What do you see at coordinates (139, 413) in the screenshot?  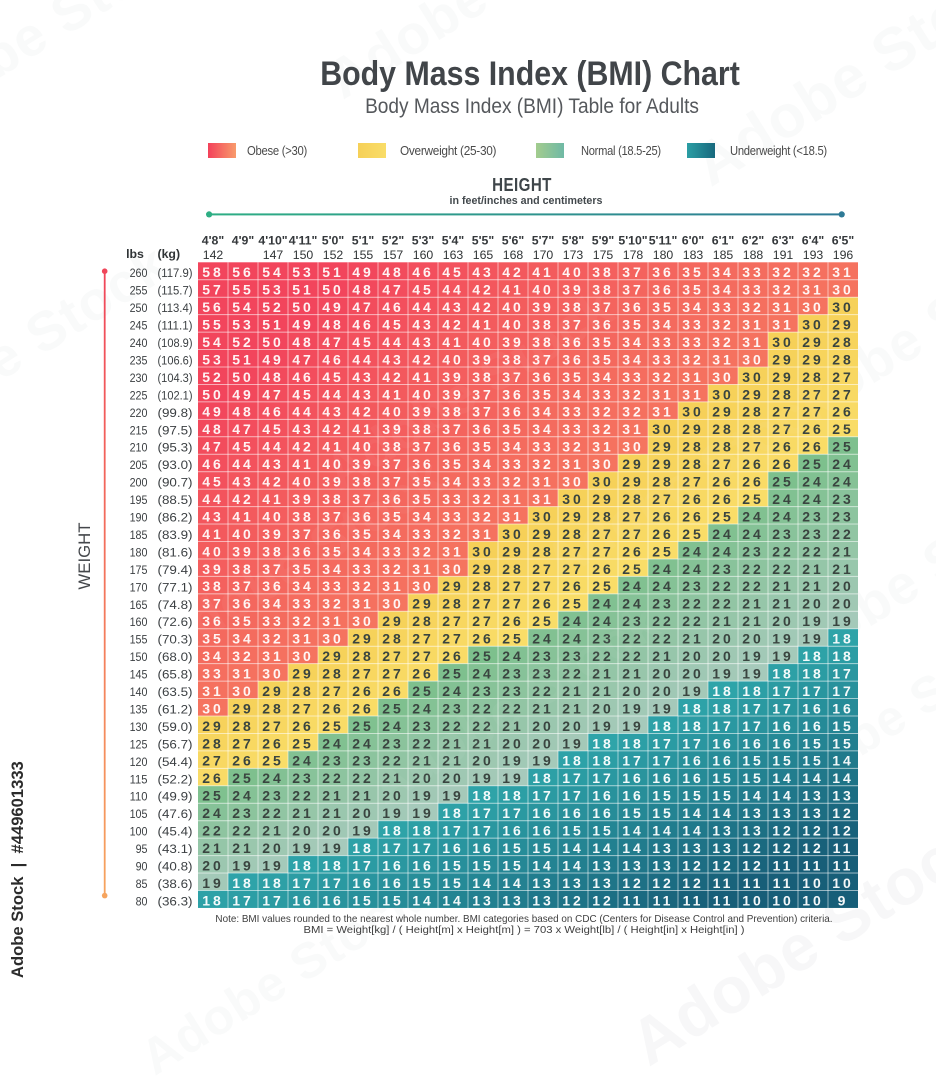 I see `svg-text: 220` at bounding box center [139, 413].